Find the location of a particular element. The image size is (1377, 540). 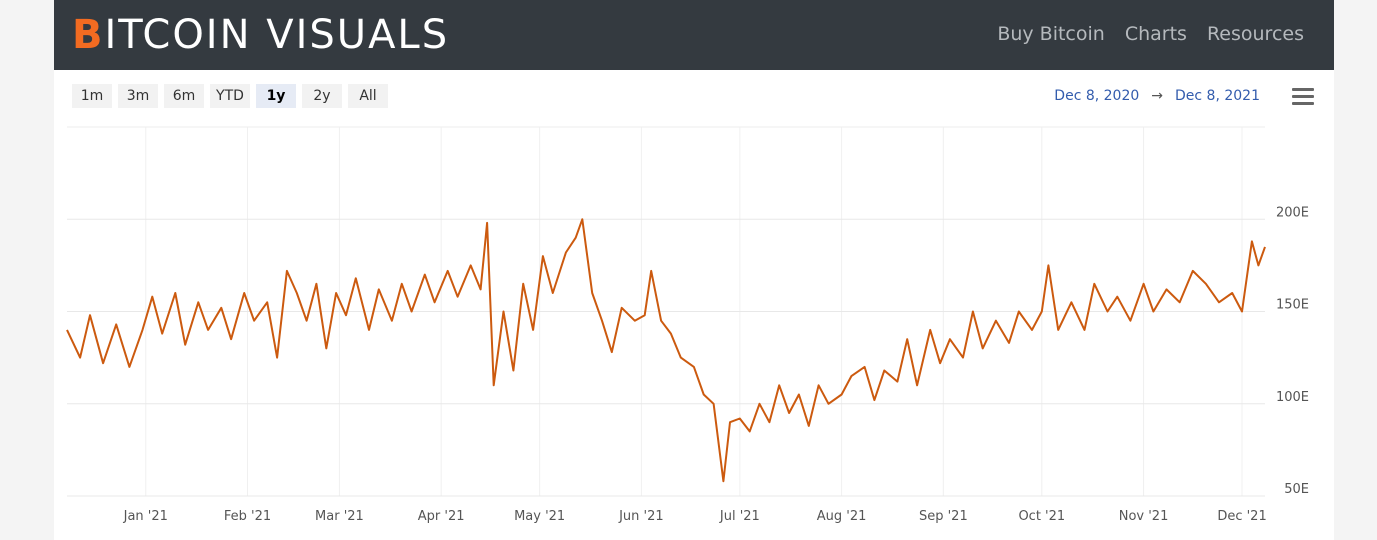

logo: BITCOIN VISUALS is located at coordinates (260, 35).